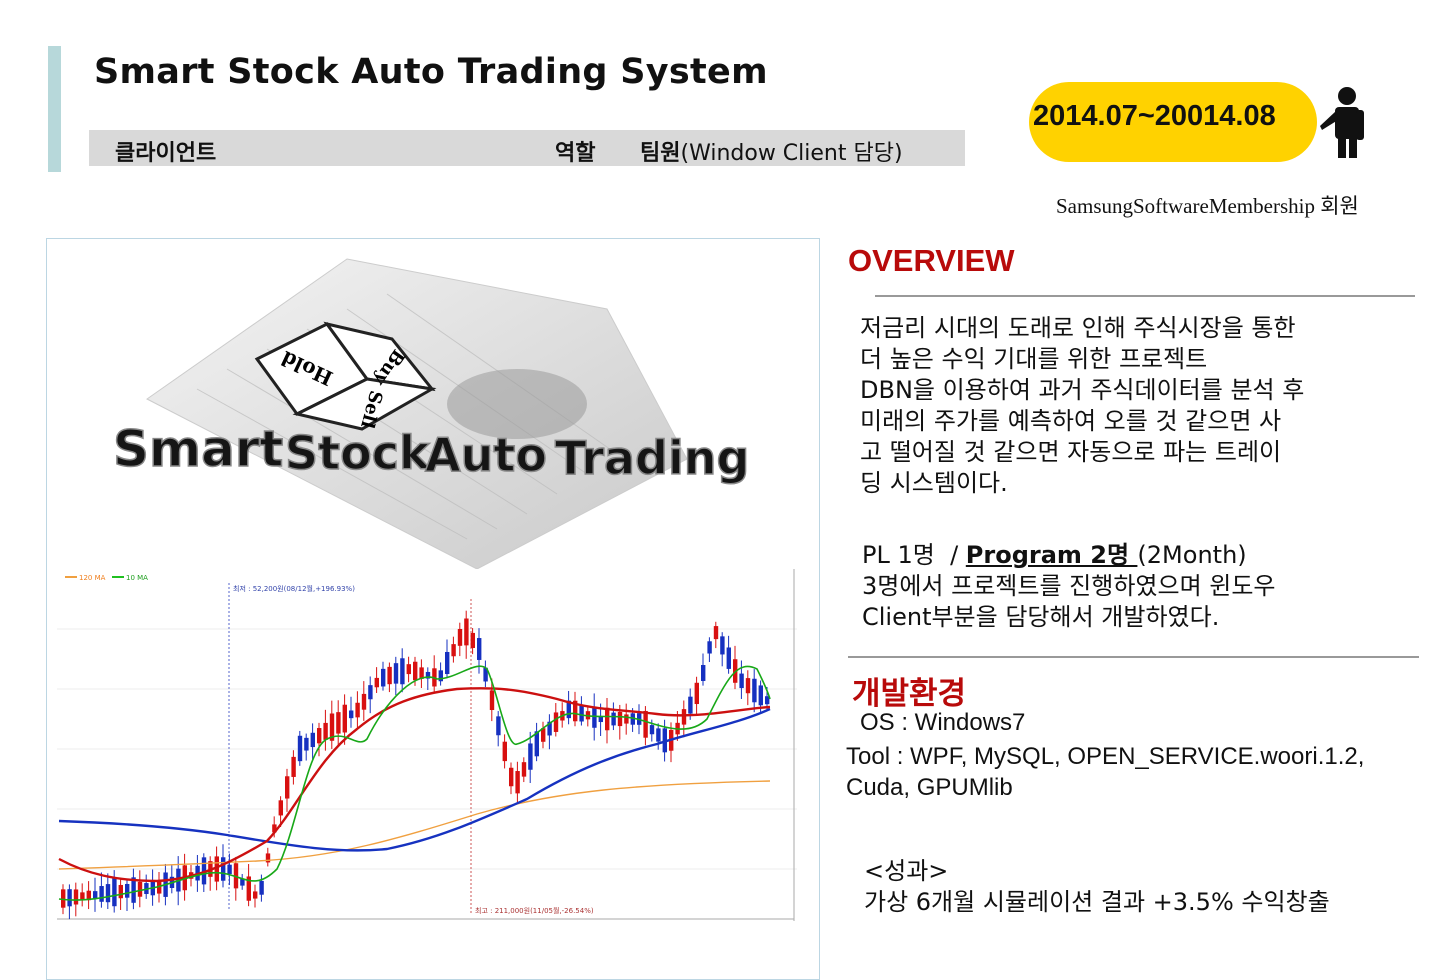 Image resolution: width=1435 pixels, height=980 pixels. What do you see at coordinates (1034, 359) in the screenshot?
I see `overview-line: 더 높은 수익 기대를 위한 프로젝트` at bounding box center [1034, 359].